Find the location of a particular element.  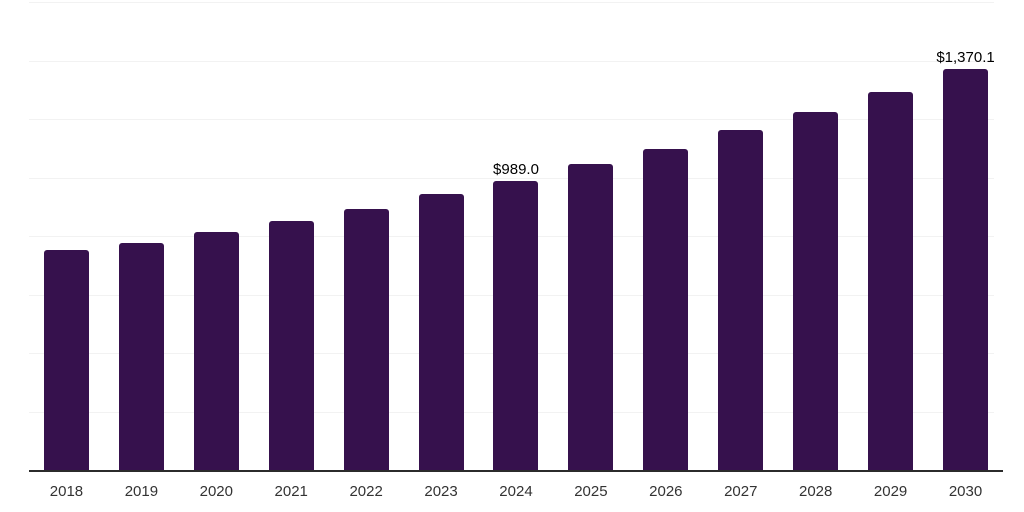

bar-2030 is located at coordinates (966, 269).